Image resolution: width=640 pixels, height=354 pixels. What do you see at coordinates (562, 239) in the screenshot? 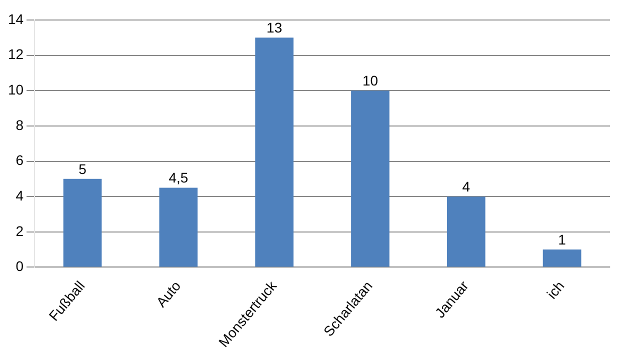
I see `data-label: 1` at bounding box center [562, 239].